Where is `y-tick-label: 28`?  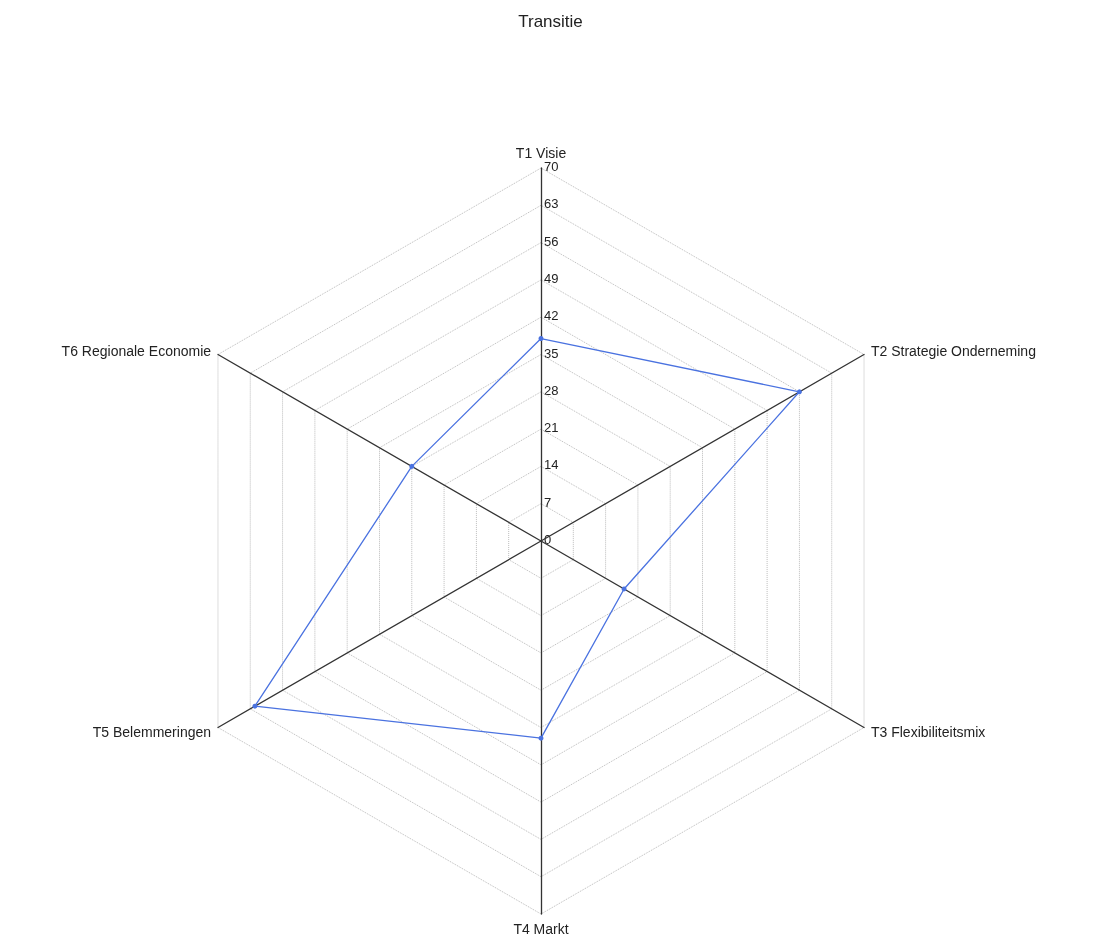 y-tick-label: 28 is located at coordinates (551, 390).